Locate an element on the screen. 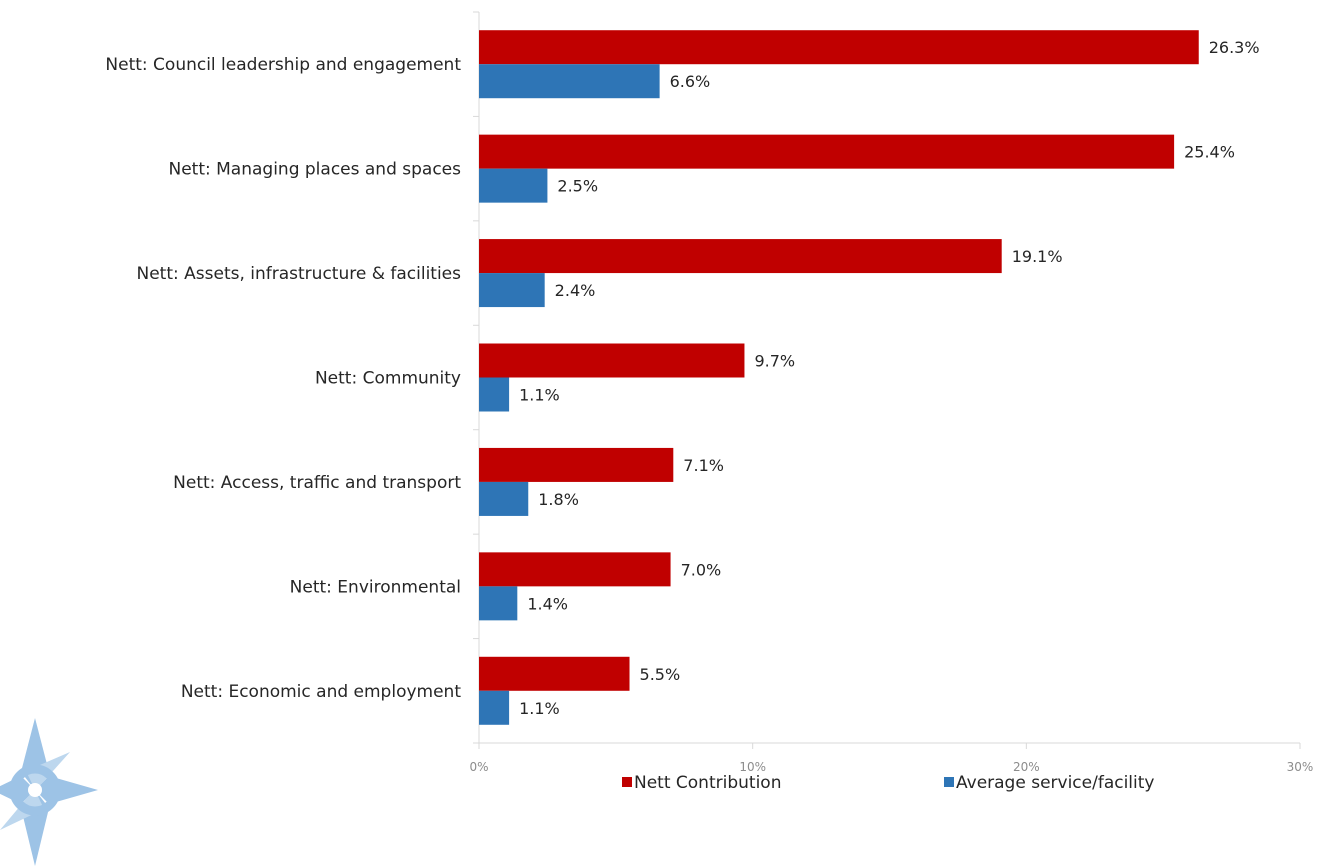 This screenshot has height=866, width=1325. data-label: 1.8% is located at coordinates (558, 499).